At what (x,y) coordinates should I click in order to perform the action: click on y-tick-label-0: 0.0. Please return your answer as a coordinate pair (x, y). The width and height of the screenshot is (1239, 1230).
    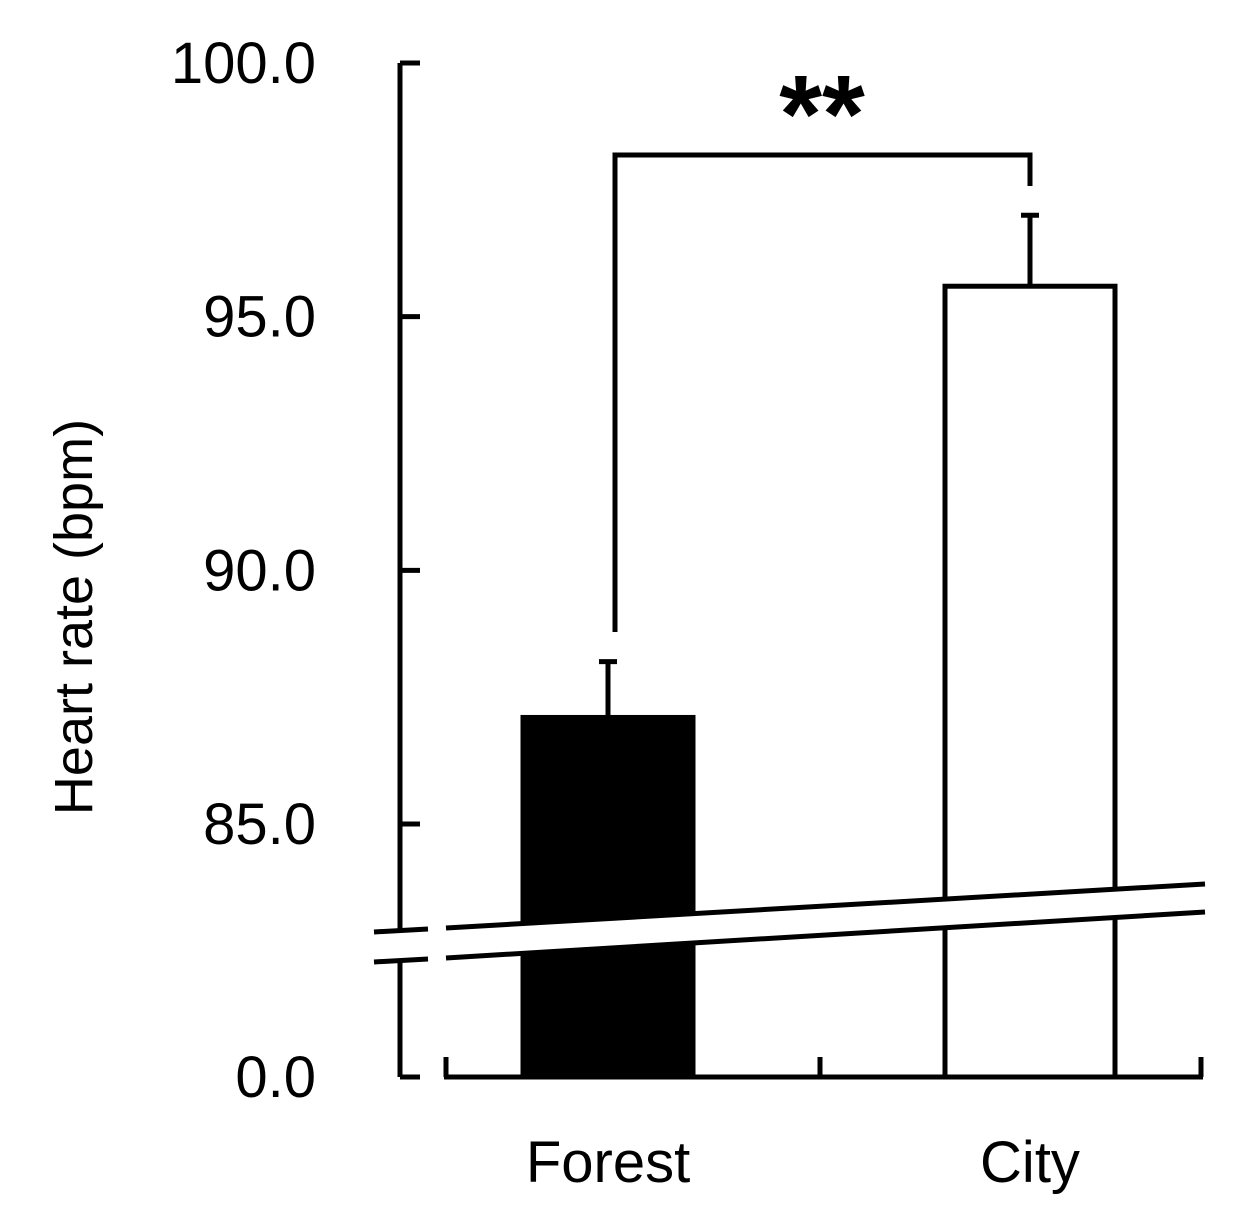
    Looking at the image, I should click on (275, 1077).